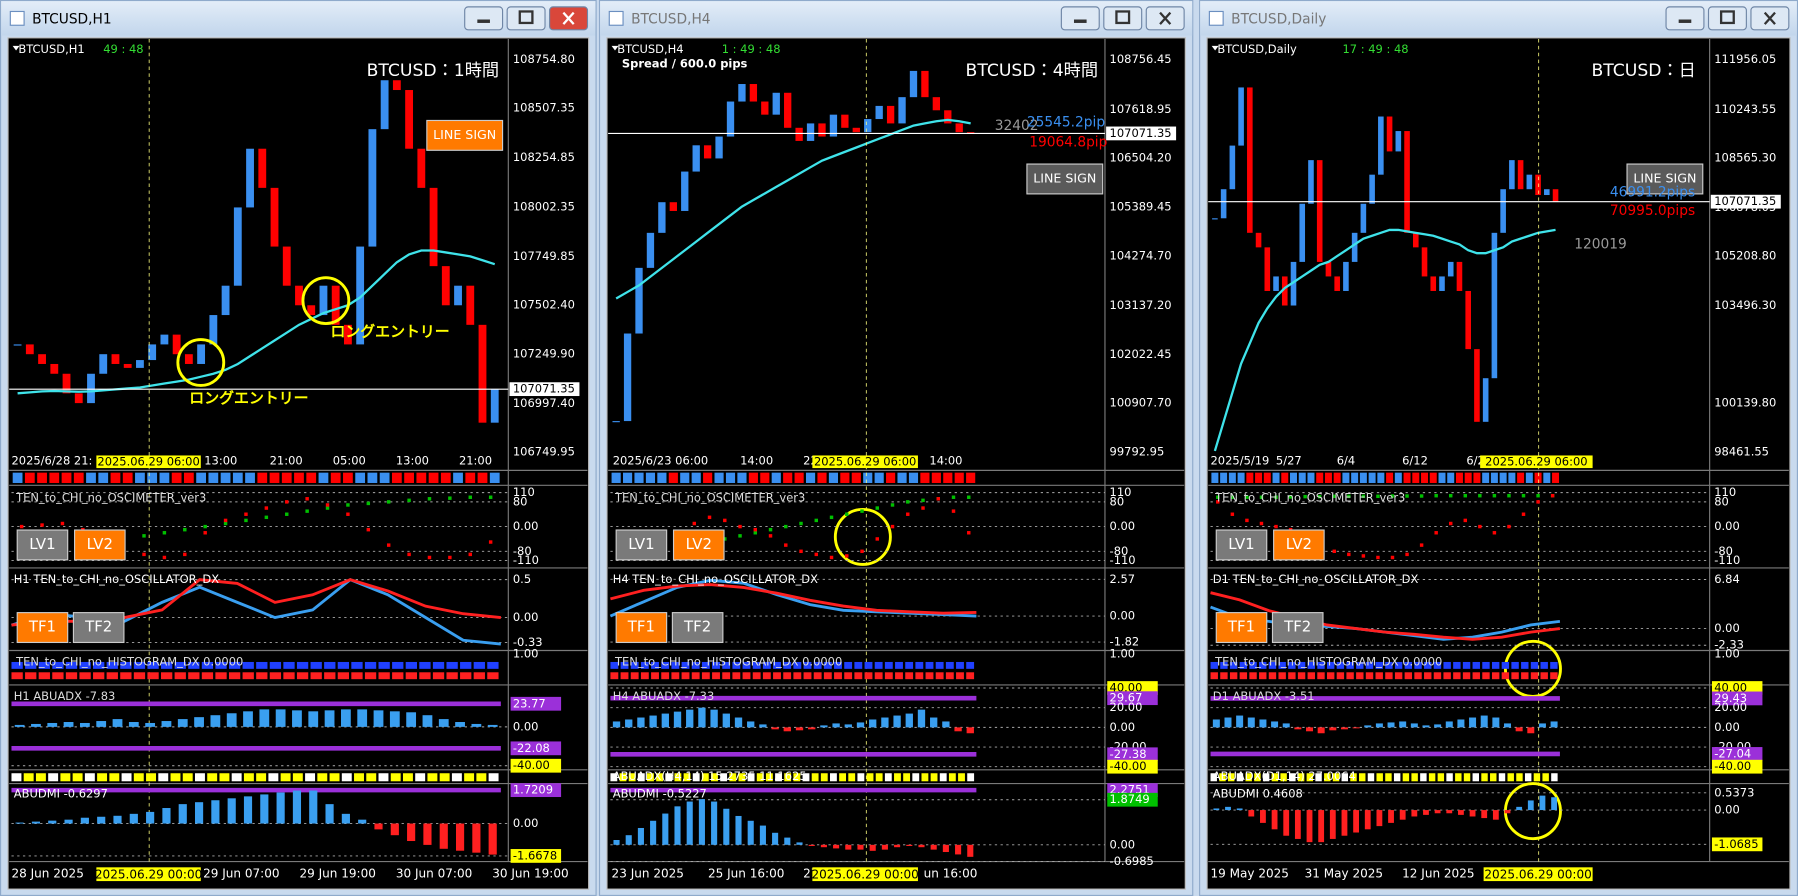 Image resolution: width=1798 pixels, height=896 pixels. I want to click on pips-label: 70995.0pips, so click(1652, 211).